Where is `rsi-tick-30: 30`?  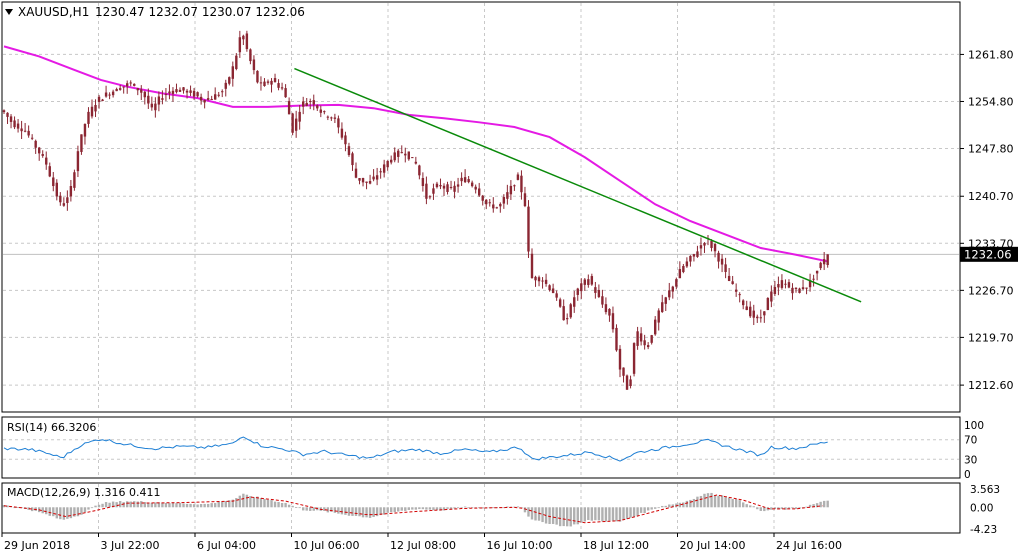
rsi-tick-30: 30 is located at coordinates (970, 460).